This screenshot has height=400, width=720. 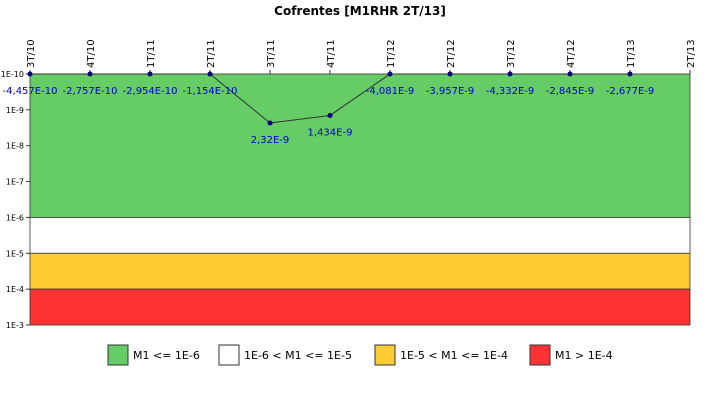 What do you see at coordinates (298, 355) in the screenshot?
I see `legend-label: 1E-6 < M1 <= 1E-5` at bounding box center [298, 355].